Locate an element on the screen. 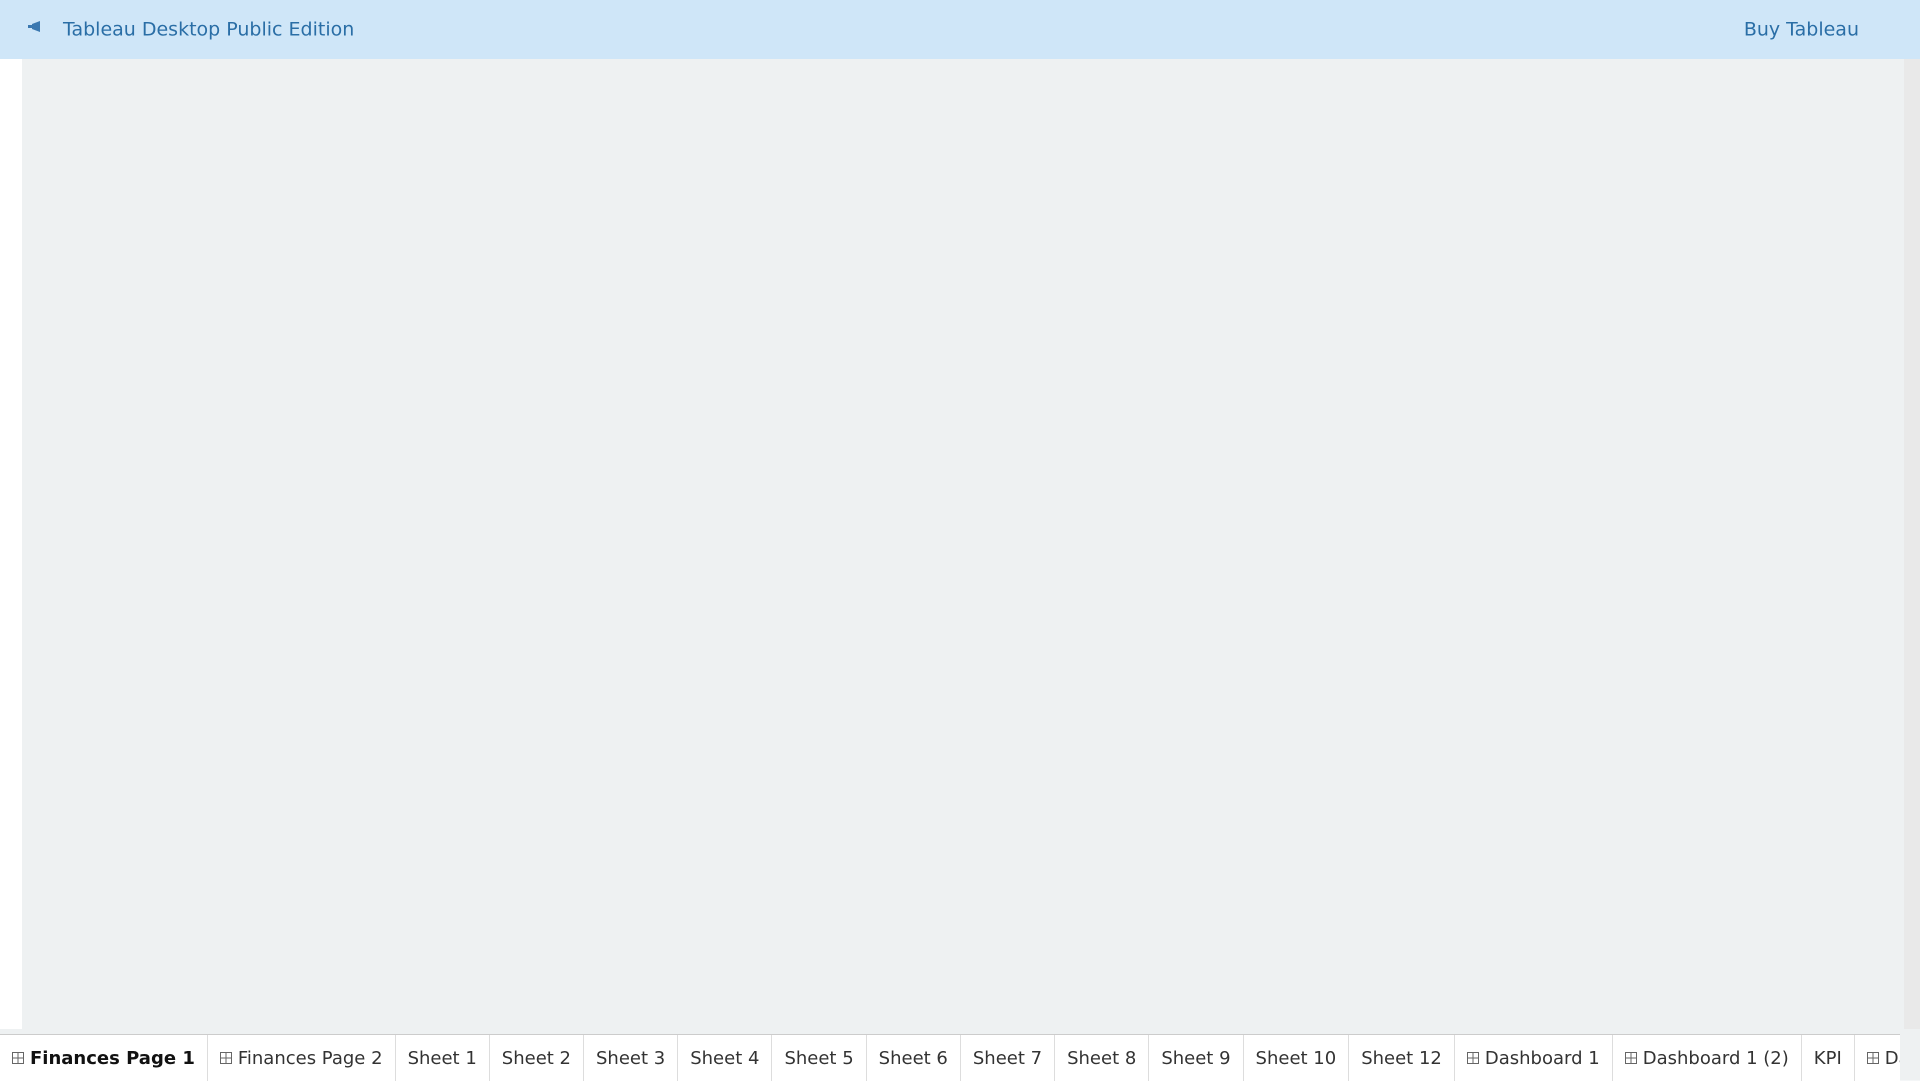 The height and width of the screenshot is (1081, 1920). tab-label: Sheet 3 is located at coordinates (631, 1058).